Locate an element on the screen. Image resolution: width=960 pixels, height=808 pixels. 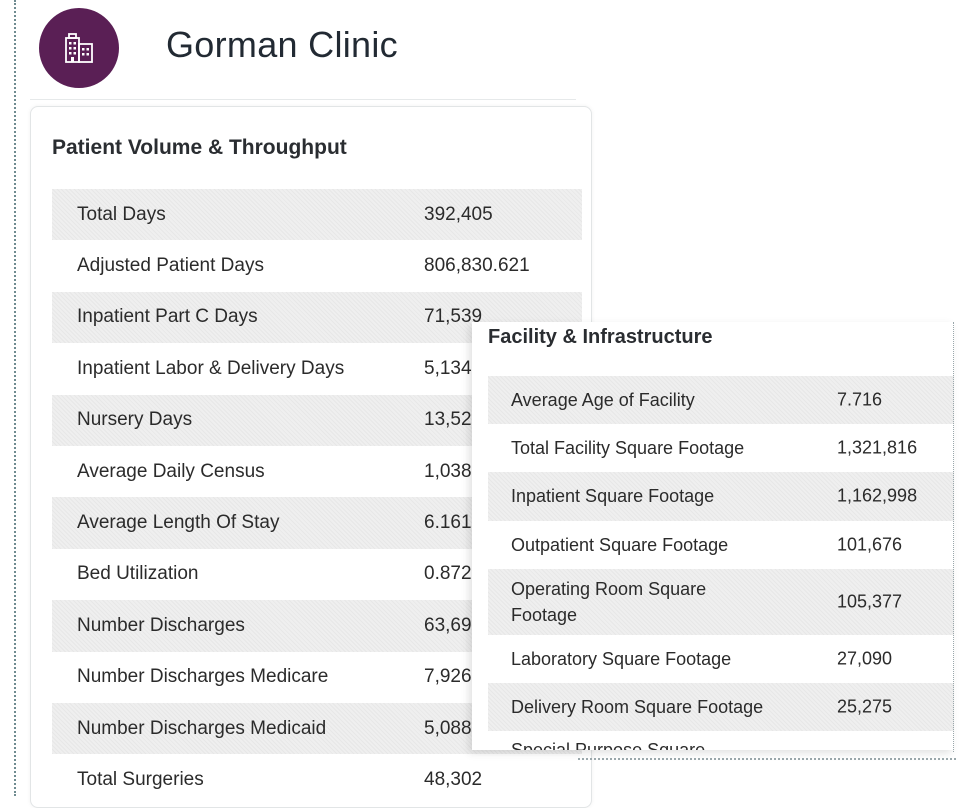
row-value: 5,088 is located at coordinates (448, 728).